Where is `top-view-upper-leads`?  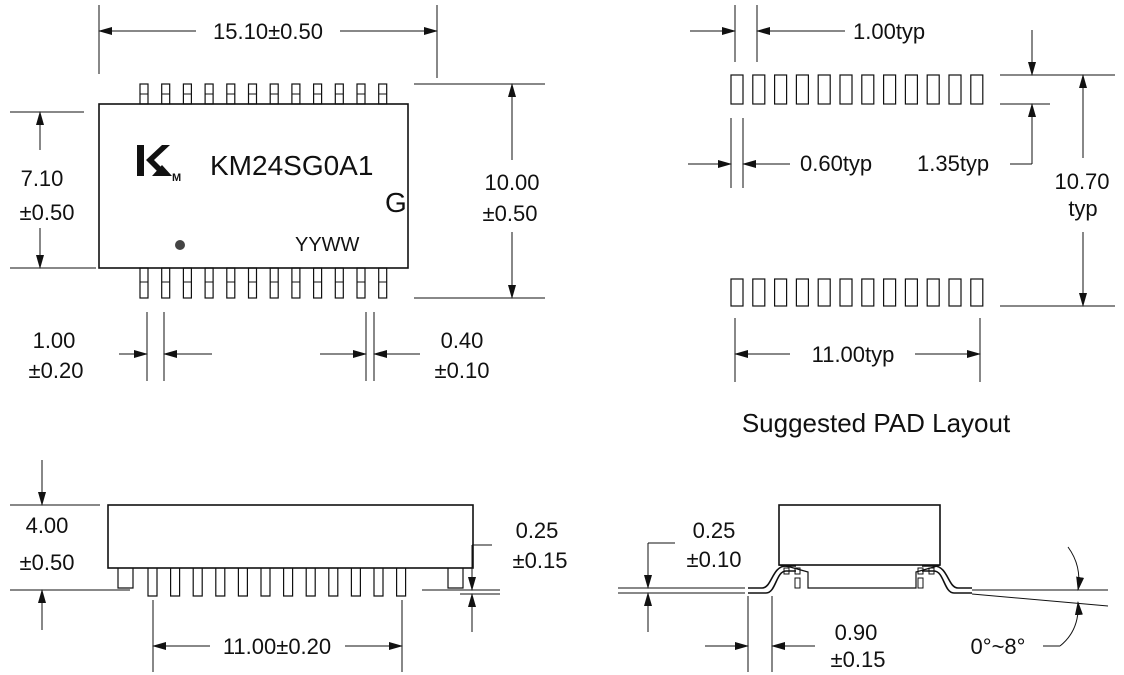
top-view-upper-leads is located at coordinates (263, 94).